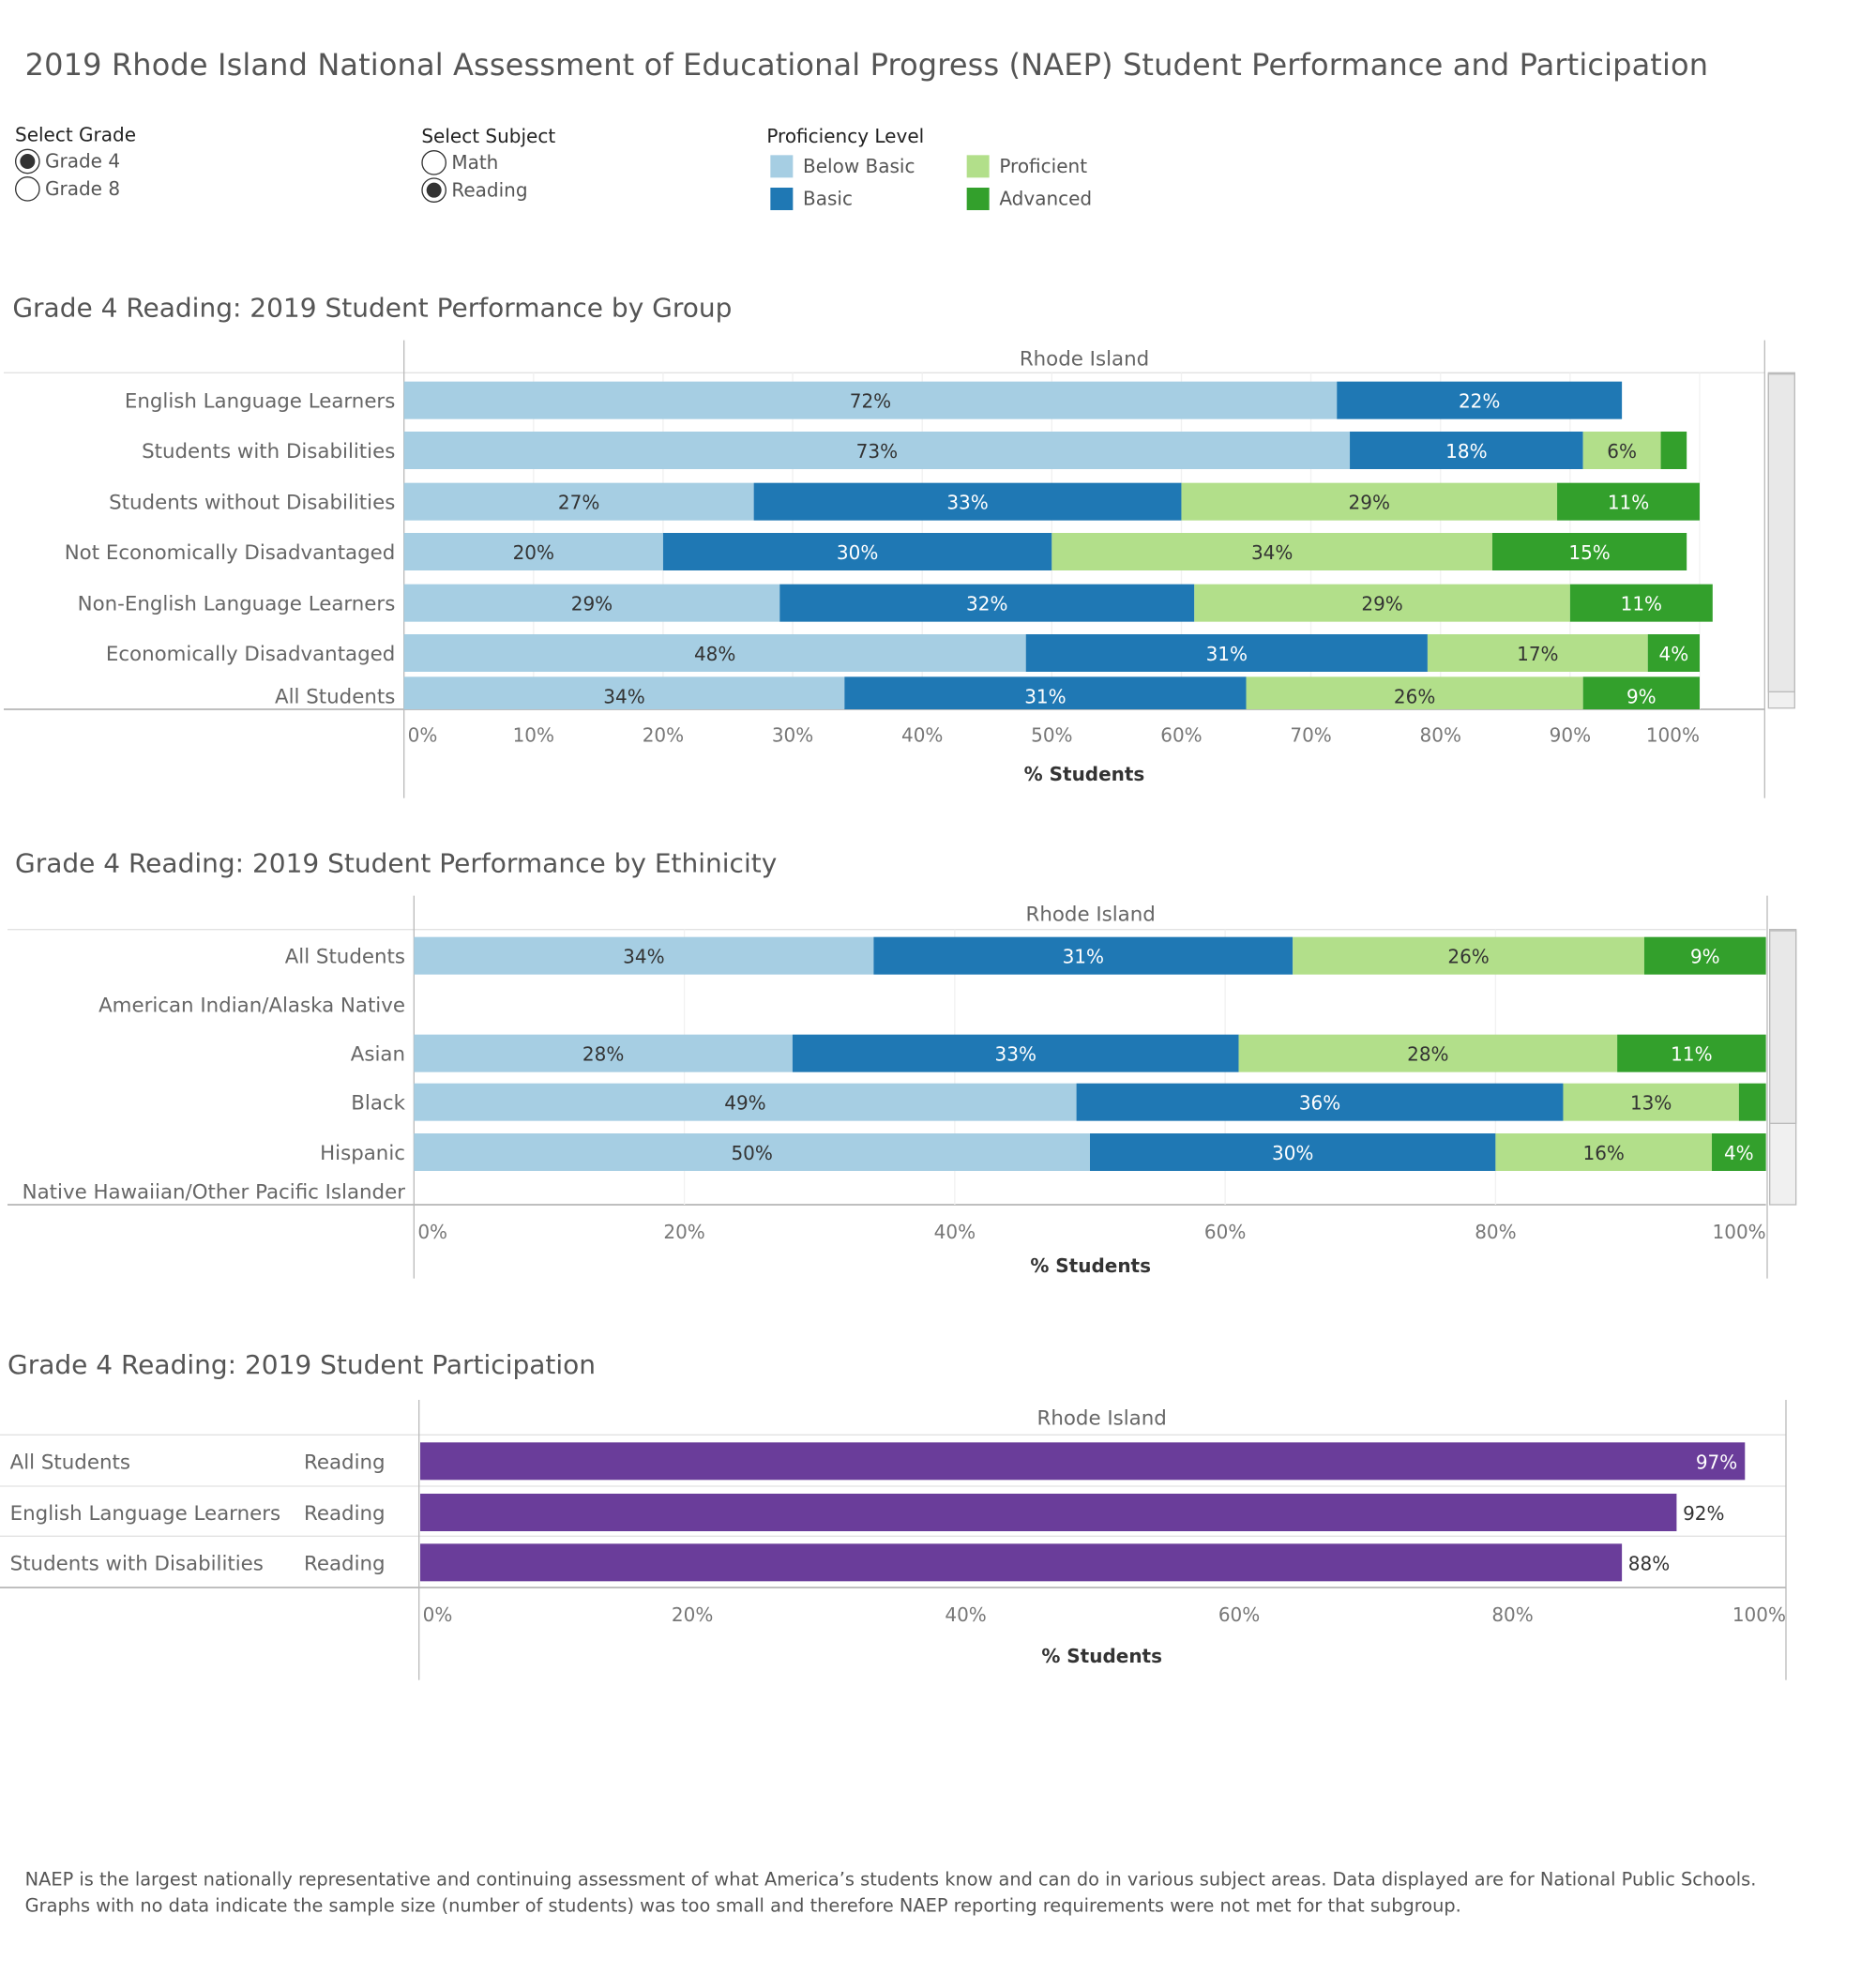 This screenshot has height=1975, width=1876. What do you see at coordinates (842, 166) in the screenshot?
I see `legend-item-below-basic: Below Basic` at bounding box center [842, 166].